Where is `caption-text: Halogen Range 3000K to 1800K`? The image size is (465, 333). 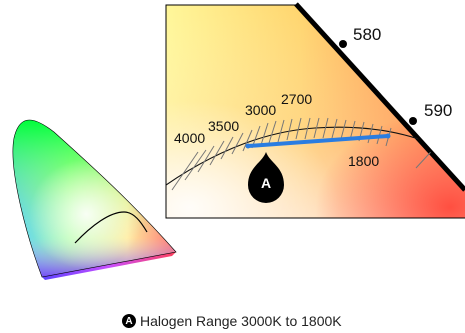
caption-text: Halogen Range 3000K to 1800K is located at coordinates (241, 321).